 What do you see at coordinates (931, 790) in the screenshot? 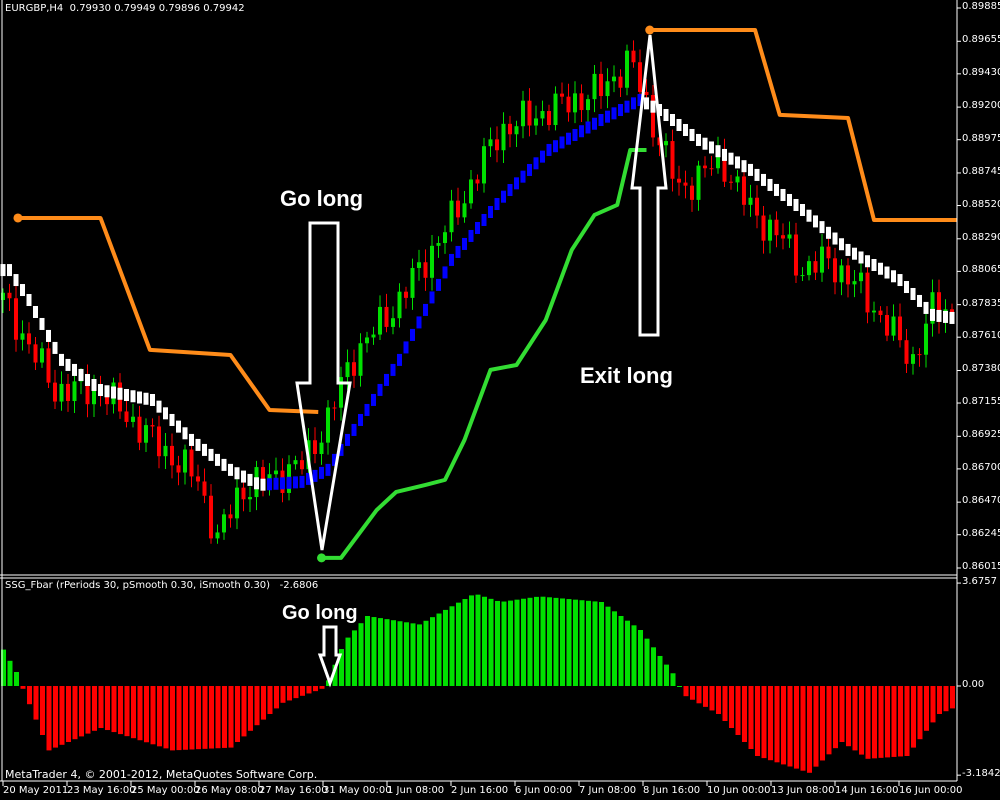
I see `time-tick-label: 16 Jun 00:00` at bounding box center [931, 790].